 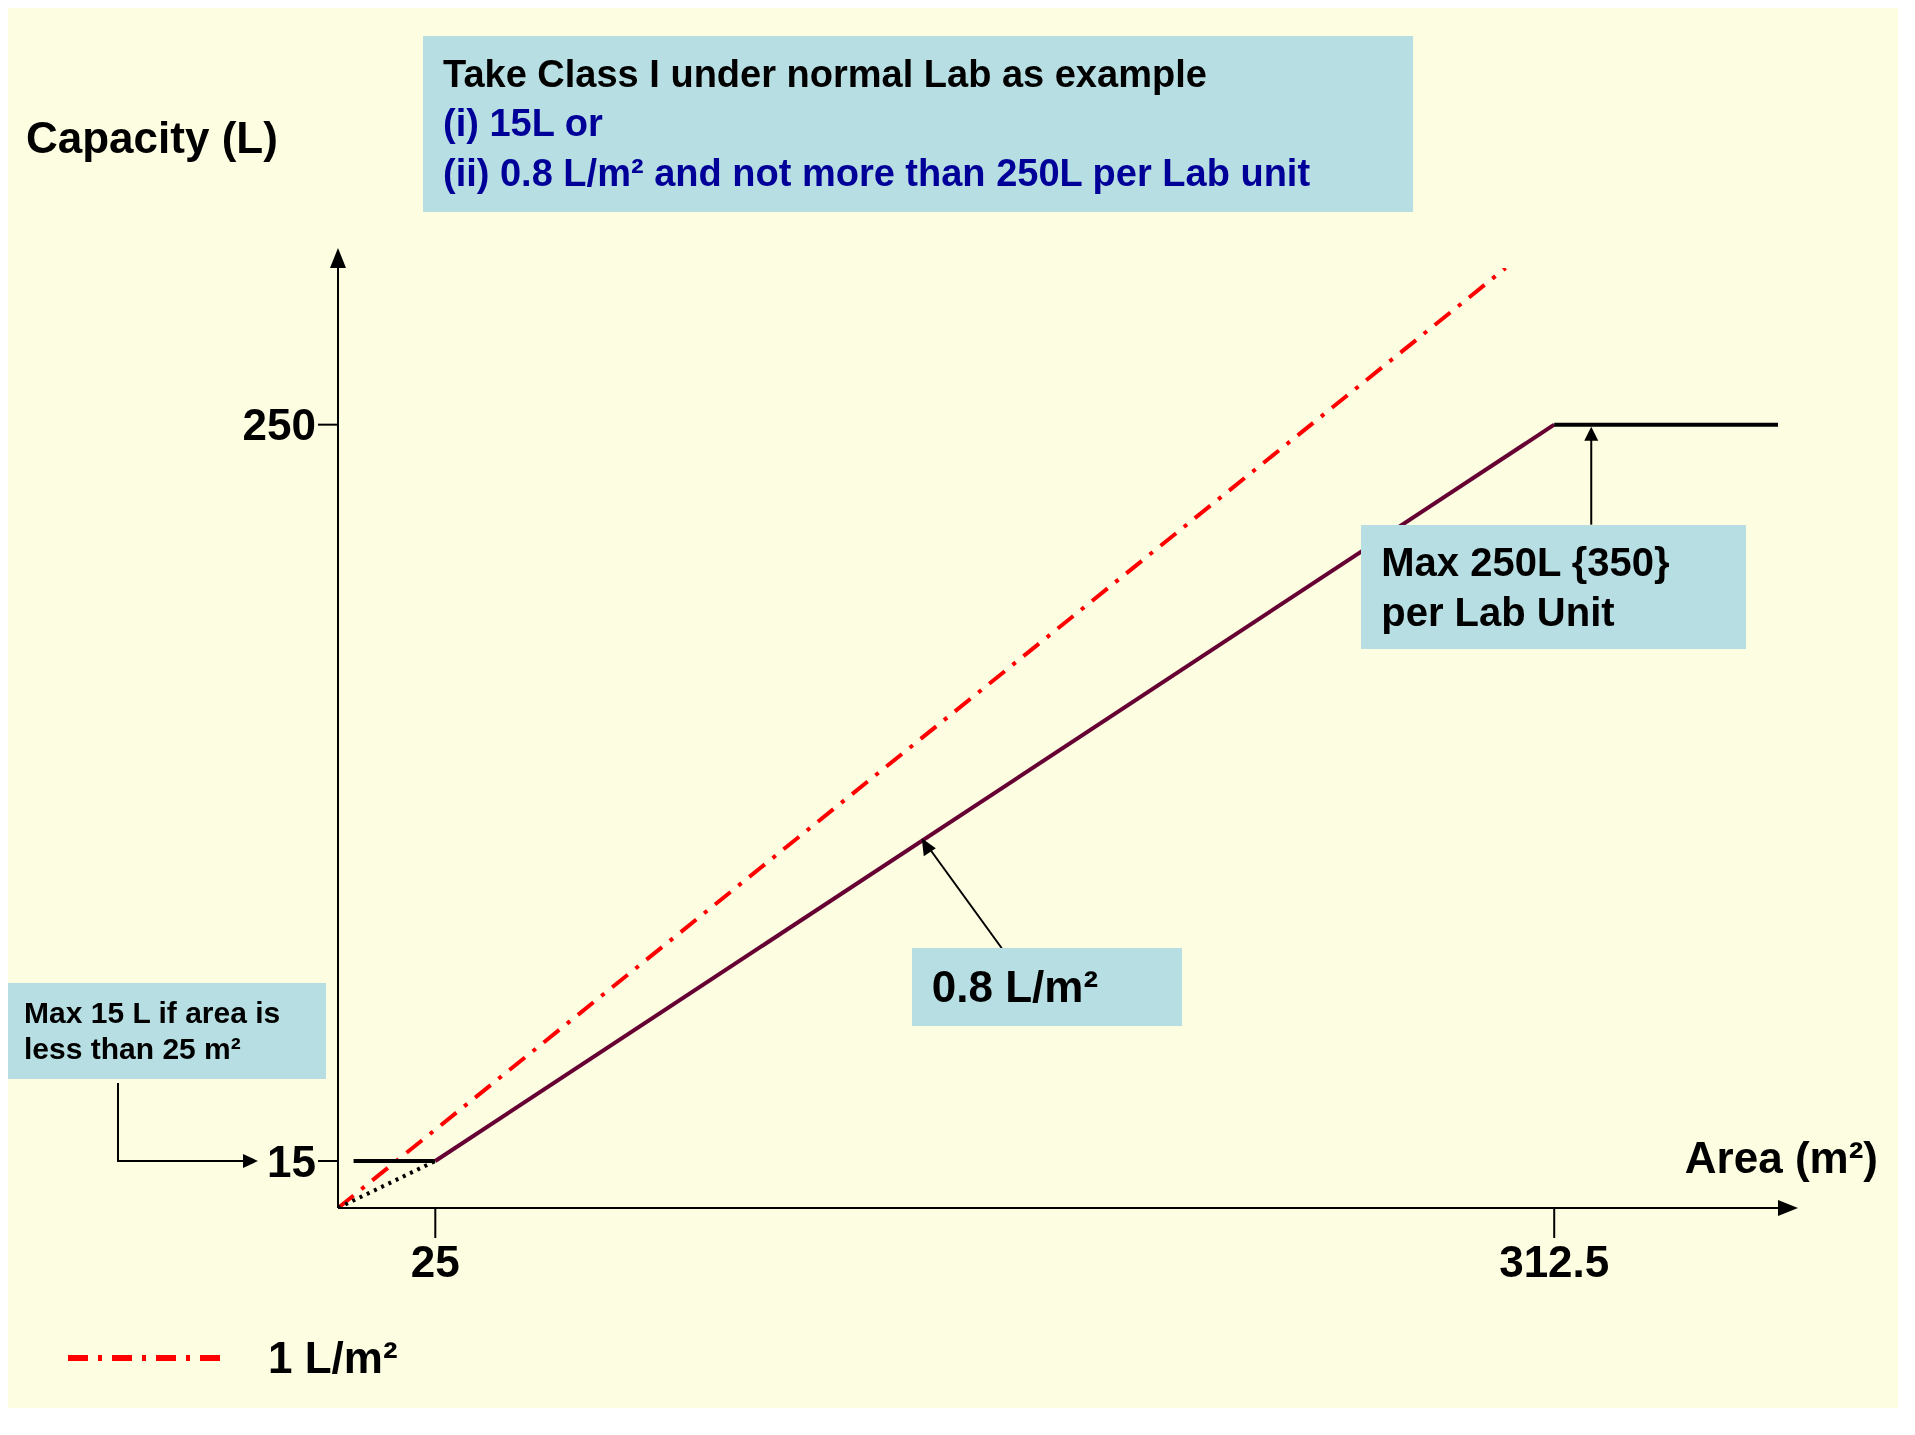 I want to click on y-tick-label: 250, so click(x=279, y=425).